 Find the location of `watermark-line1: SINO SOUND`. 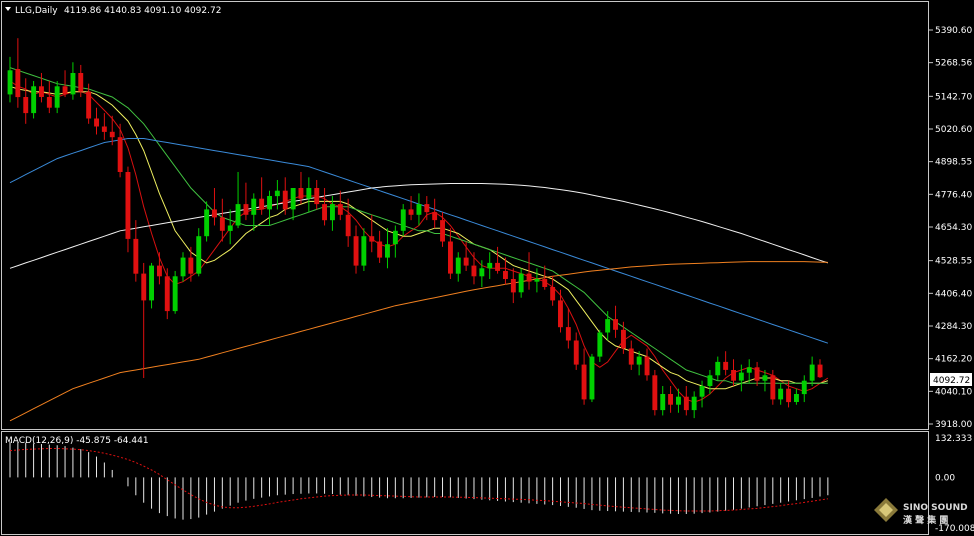

watermark-line1: SINO SOUND is located at coordinates (935, 508).